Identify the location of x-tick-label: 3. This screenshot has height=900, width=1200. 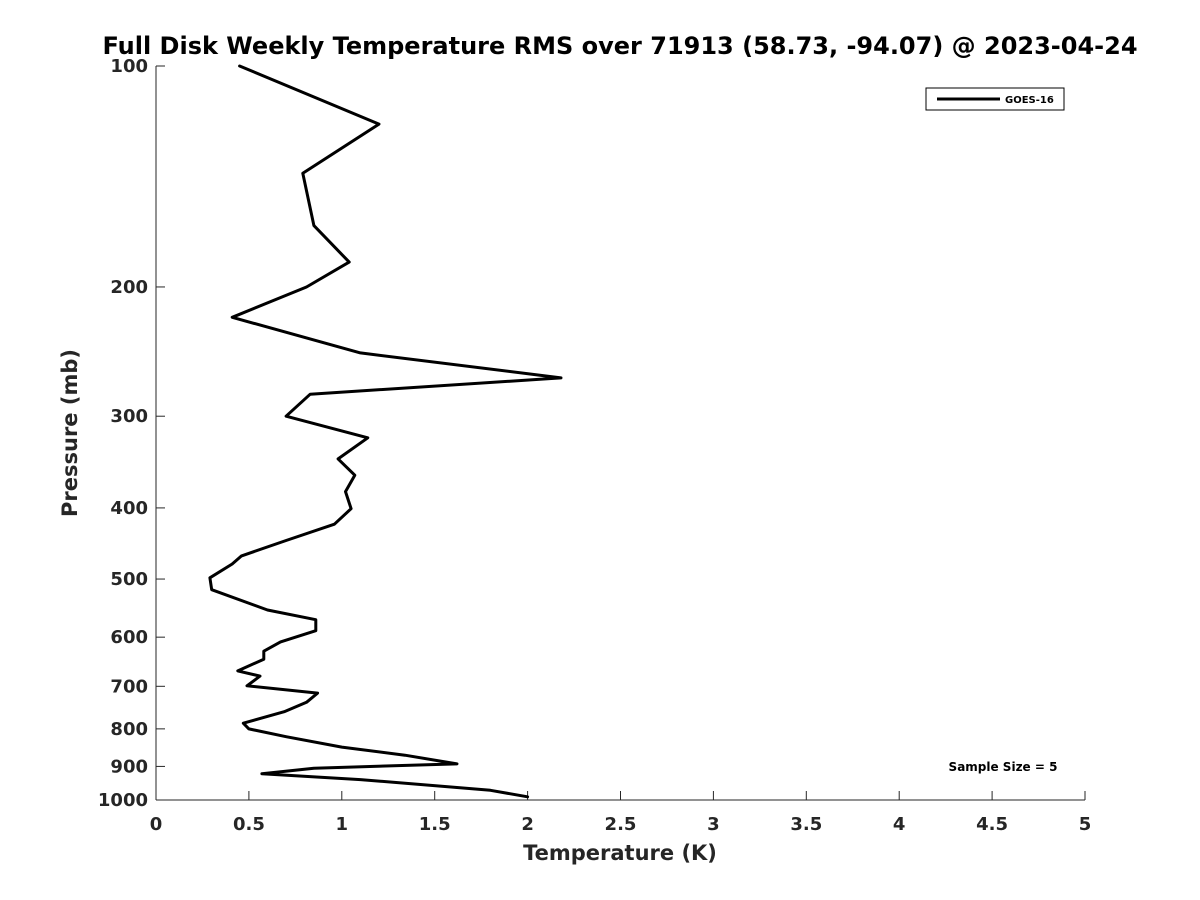
(713, 824).